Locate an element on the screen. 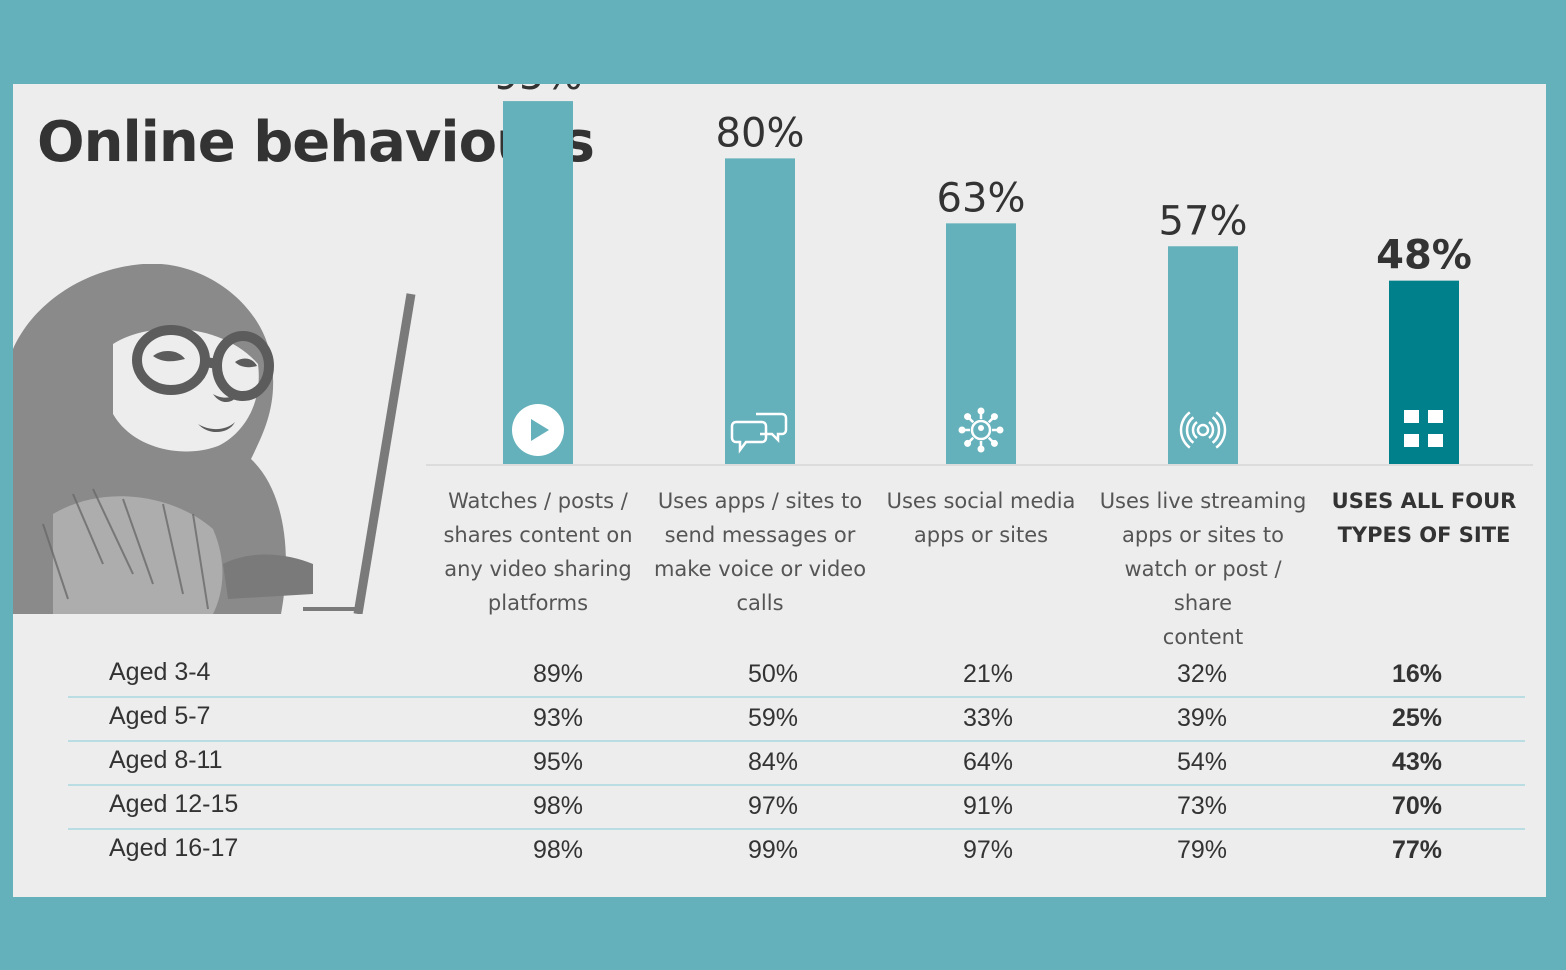 This screenshot has width=1566, height=970. category-label-line: Watches / posts / is located at coordinates (538, 501).